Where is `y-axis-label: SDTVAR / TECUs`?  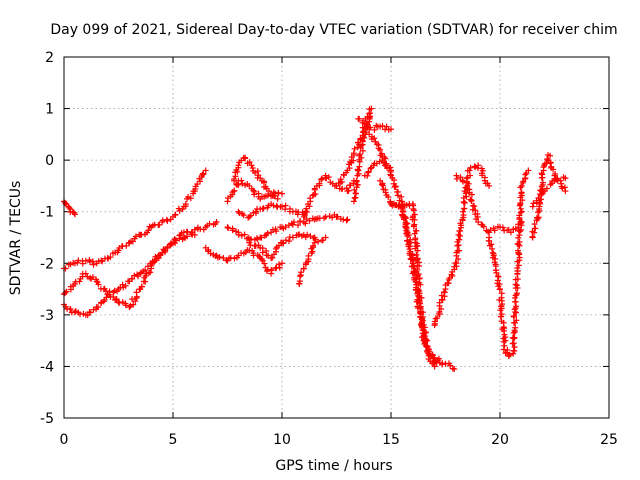
y-axis-label: SDTVAR / TECUs is located at coordinates (16, 238).